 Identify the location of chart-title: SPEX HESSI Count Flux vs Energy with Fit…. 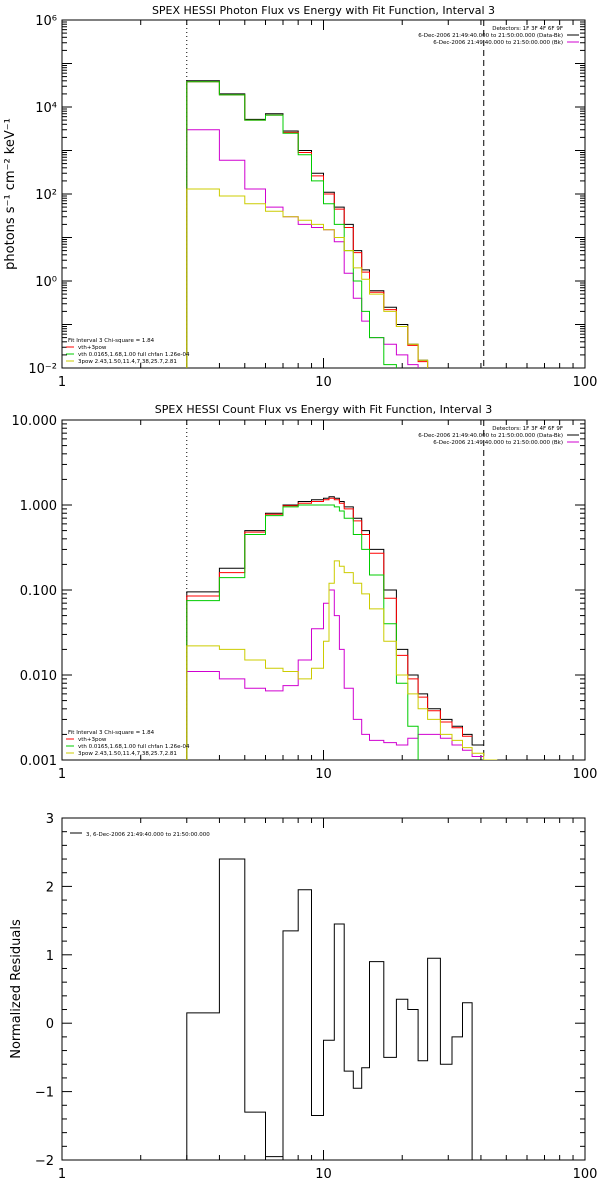
(323, 409).